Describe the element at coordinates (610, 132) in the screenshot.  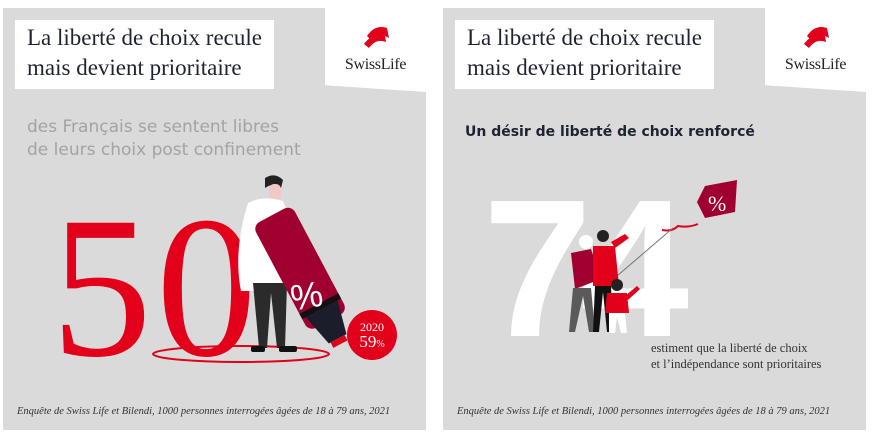
I see `subtitle: Un désir de liberté de choix renforcé` at that location.